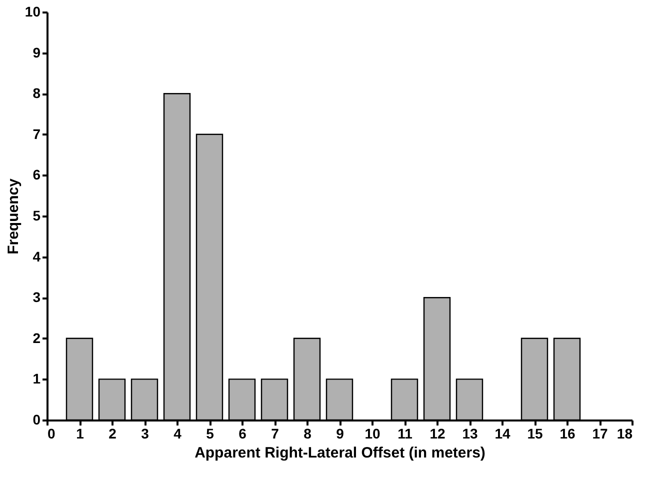 The width and height of the screenshot is (671, 494). What do you see at coordinates (535, 434) in the screenshot?
I see `x-tick-label: 15` at bounding box center [535, 434].